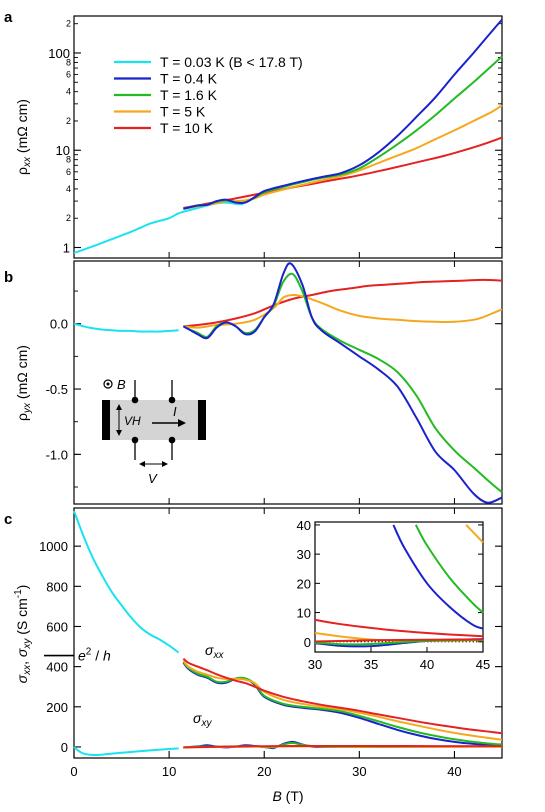  I want to click on y-tick-label: -0.5, so click(57, 389).